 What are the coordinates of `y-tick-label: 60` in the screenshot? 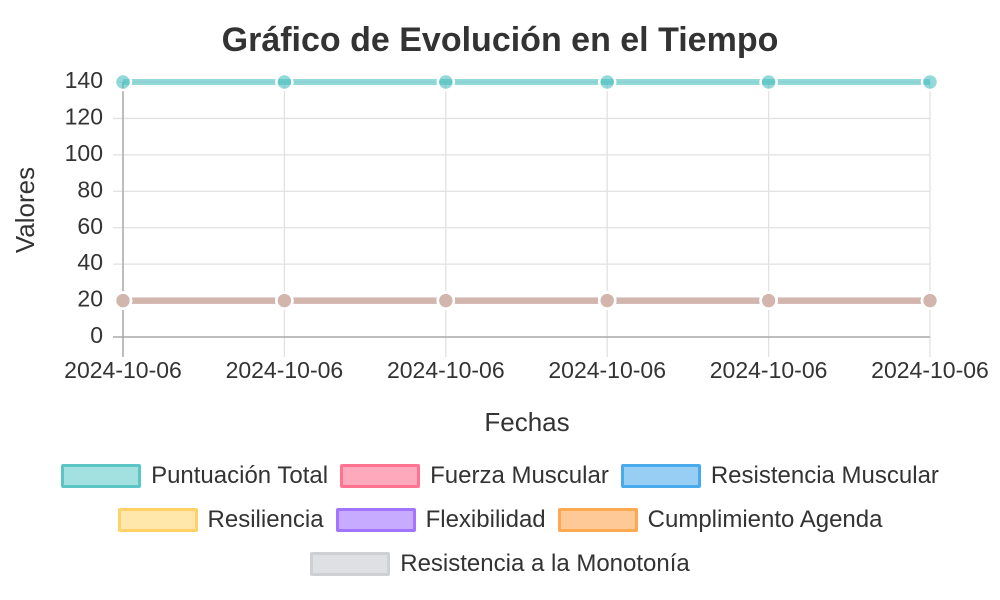 It's located at (90, 226).